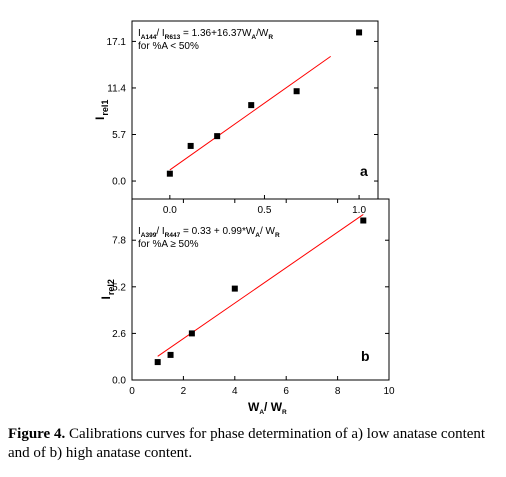 The height and width of the screenshot is (477, 506). I want to click on x-tick-label: 0, so click(132, 391).